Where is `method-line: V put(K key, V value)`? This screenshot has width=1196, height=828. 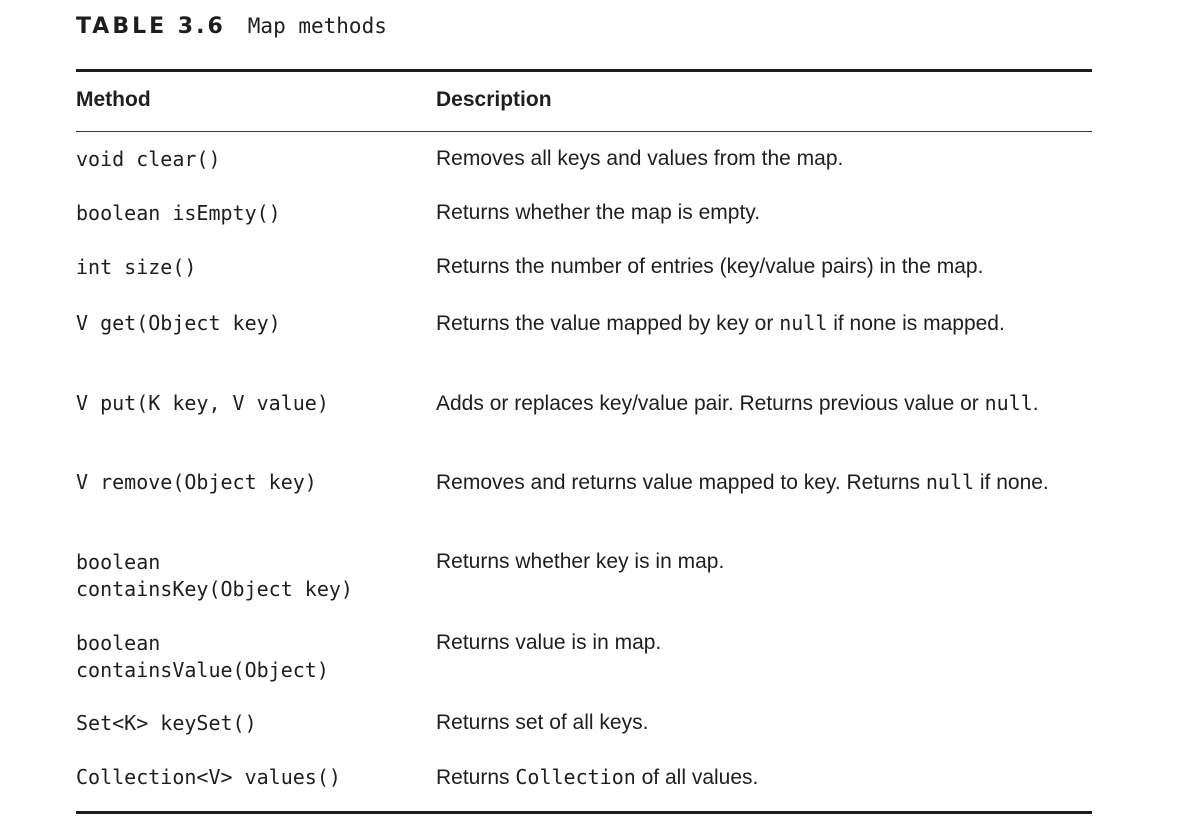 method-line: V put(K key, V value) is located at coordinates (202, 403).